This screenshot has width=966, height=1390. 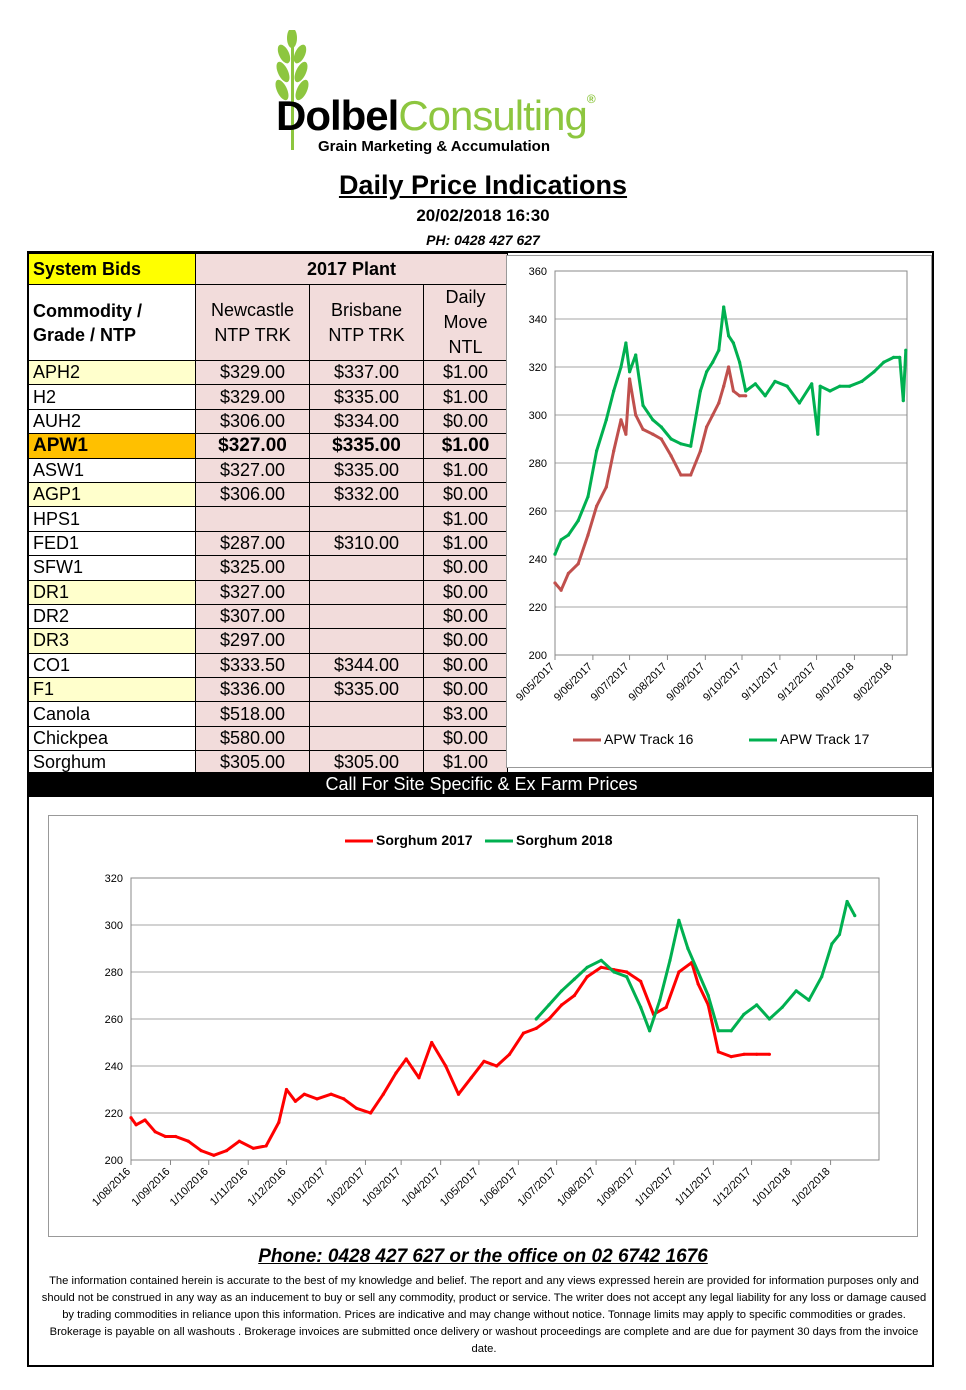 I want to click on x-tick-label: 1/03/2017, so click(x=381, y=1187).